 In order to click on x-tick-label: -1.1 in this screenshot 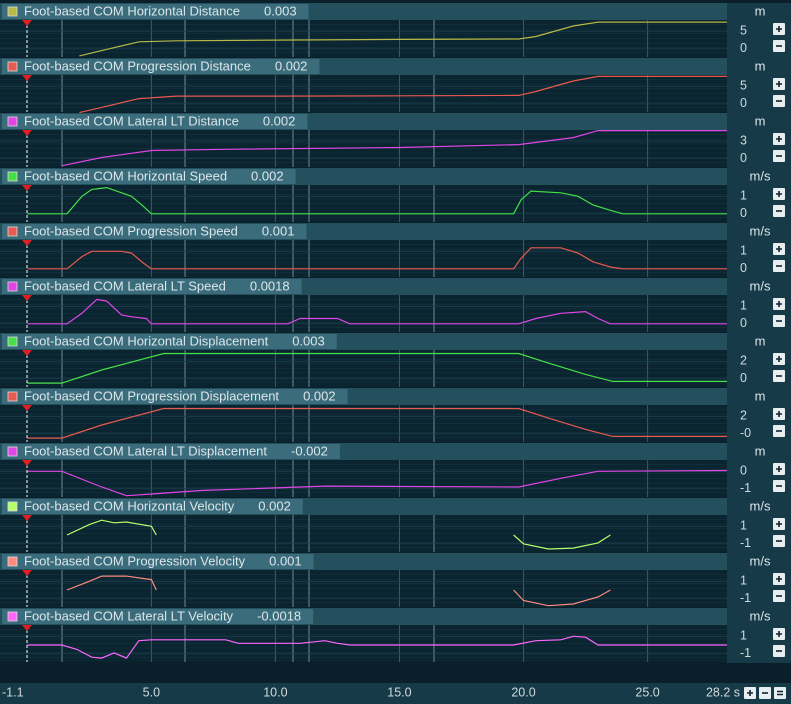, I will do `click(13, 692)`.